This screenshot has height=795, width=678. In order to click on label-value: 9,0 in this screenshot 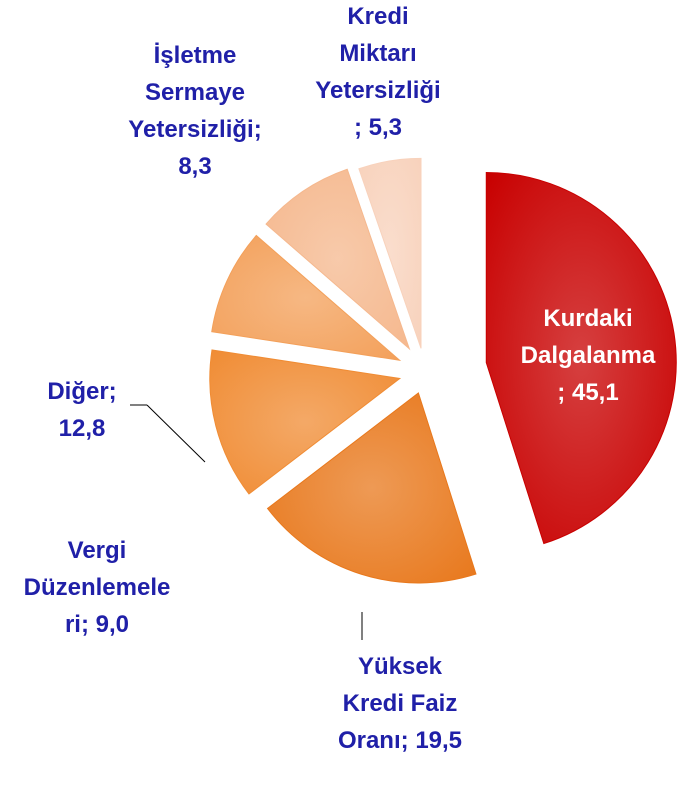, I will do `click(112, 624)`.